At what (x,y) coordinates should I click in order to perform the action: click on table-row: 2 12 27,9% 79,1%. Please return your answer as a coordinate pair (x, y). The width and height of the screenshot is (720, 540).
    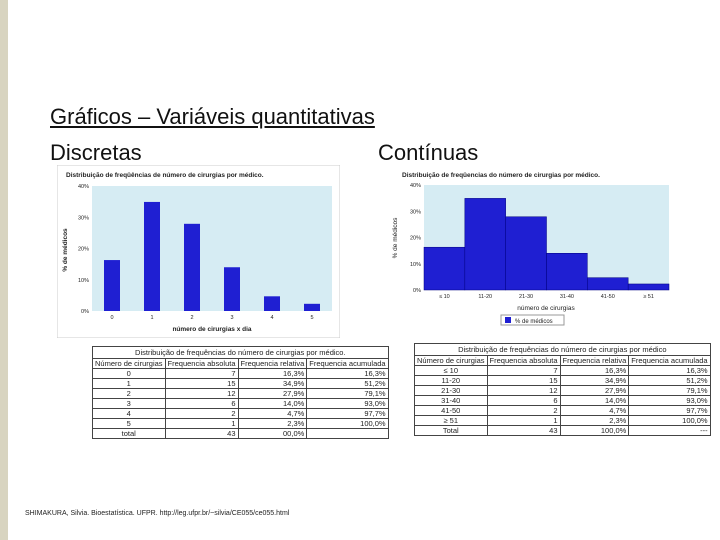
    Looking at the image, I should click on (240, 393).